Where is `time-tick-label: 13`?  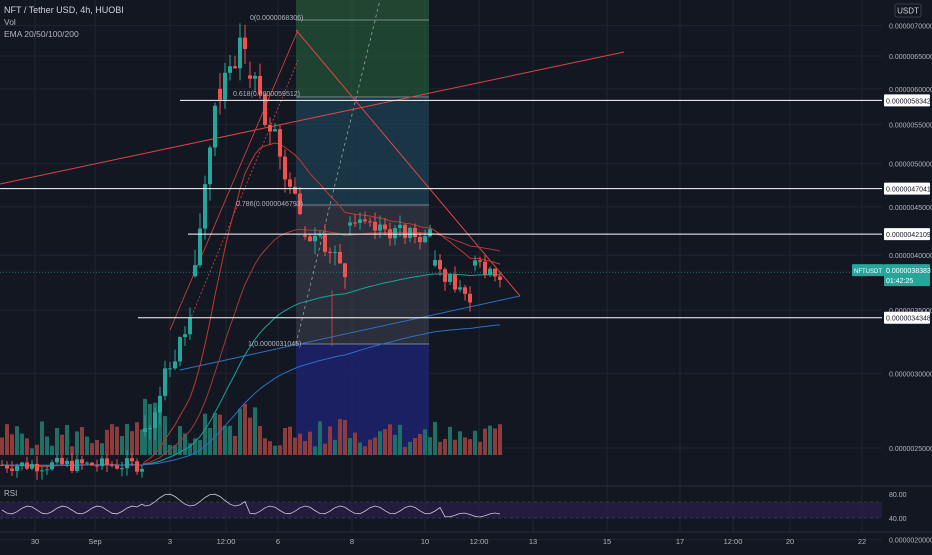
time-tick-label: 13 is located at coordinates (533, 541).